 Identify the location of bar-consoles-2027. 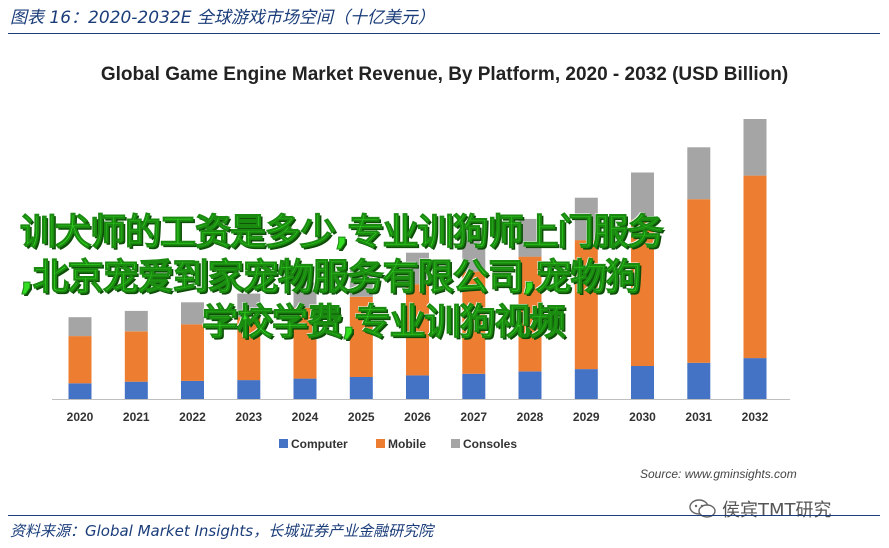
(474, 254).